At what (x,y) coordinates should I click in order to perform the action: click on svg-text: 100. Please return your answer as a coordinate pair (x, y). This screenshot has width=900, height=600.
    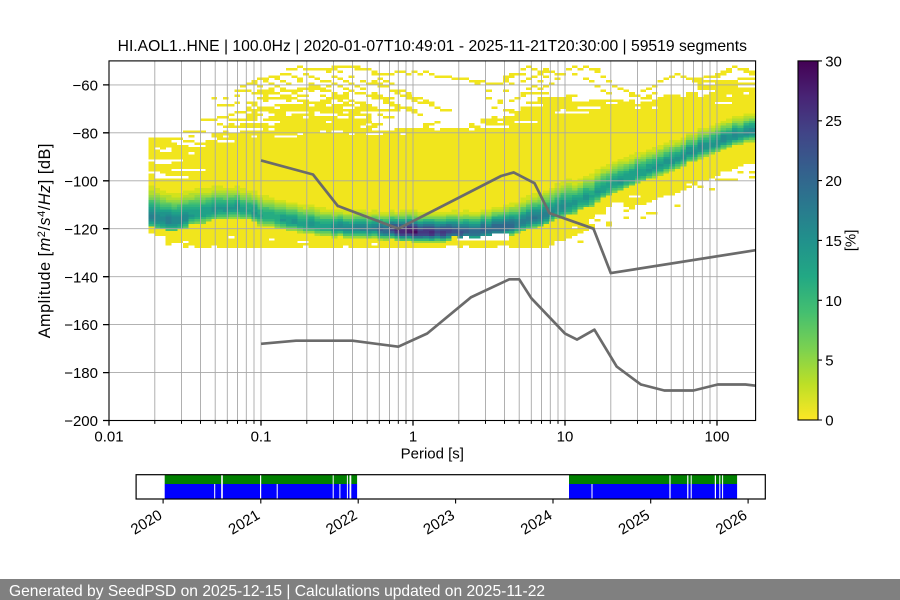
    Looking at the image, I should click on (716, 436).